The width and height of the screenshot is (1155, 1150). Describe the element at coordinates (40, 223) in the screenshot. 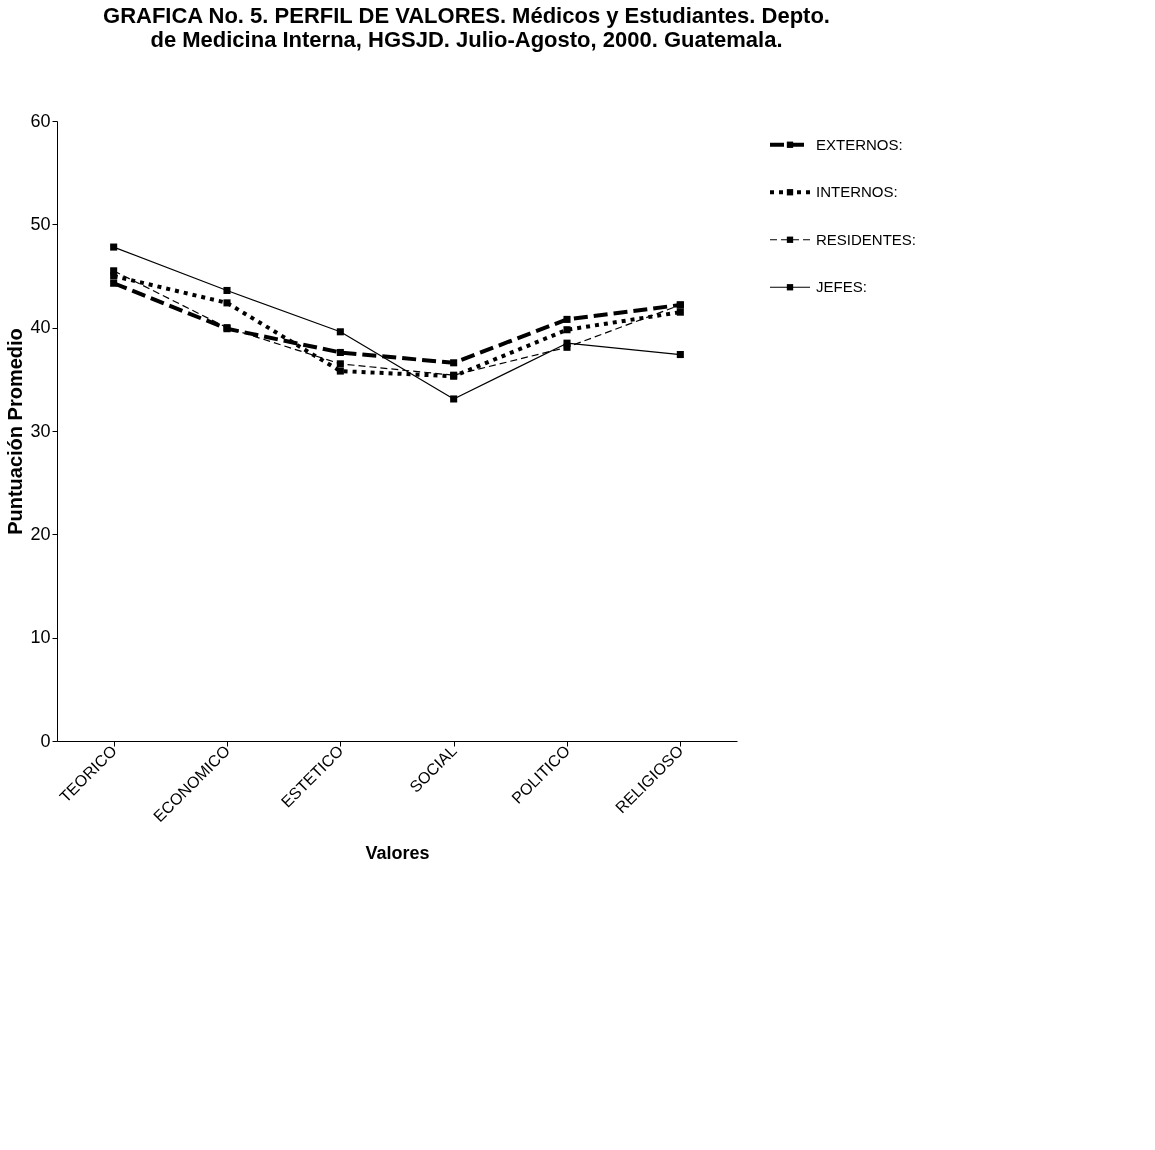

I see `y-tick-label: 50` at that location.